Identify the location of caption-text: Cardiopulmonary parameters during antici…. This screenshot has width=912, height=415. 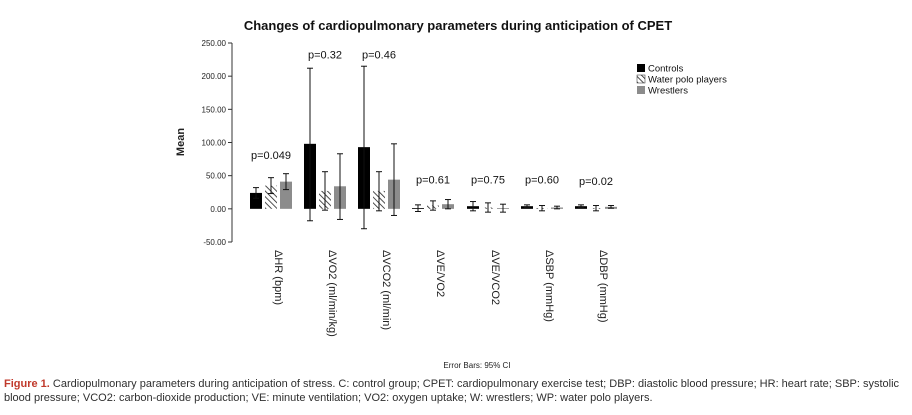
(452, 391).